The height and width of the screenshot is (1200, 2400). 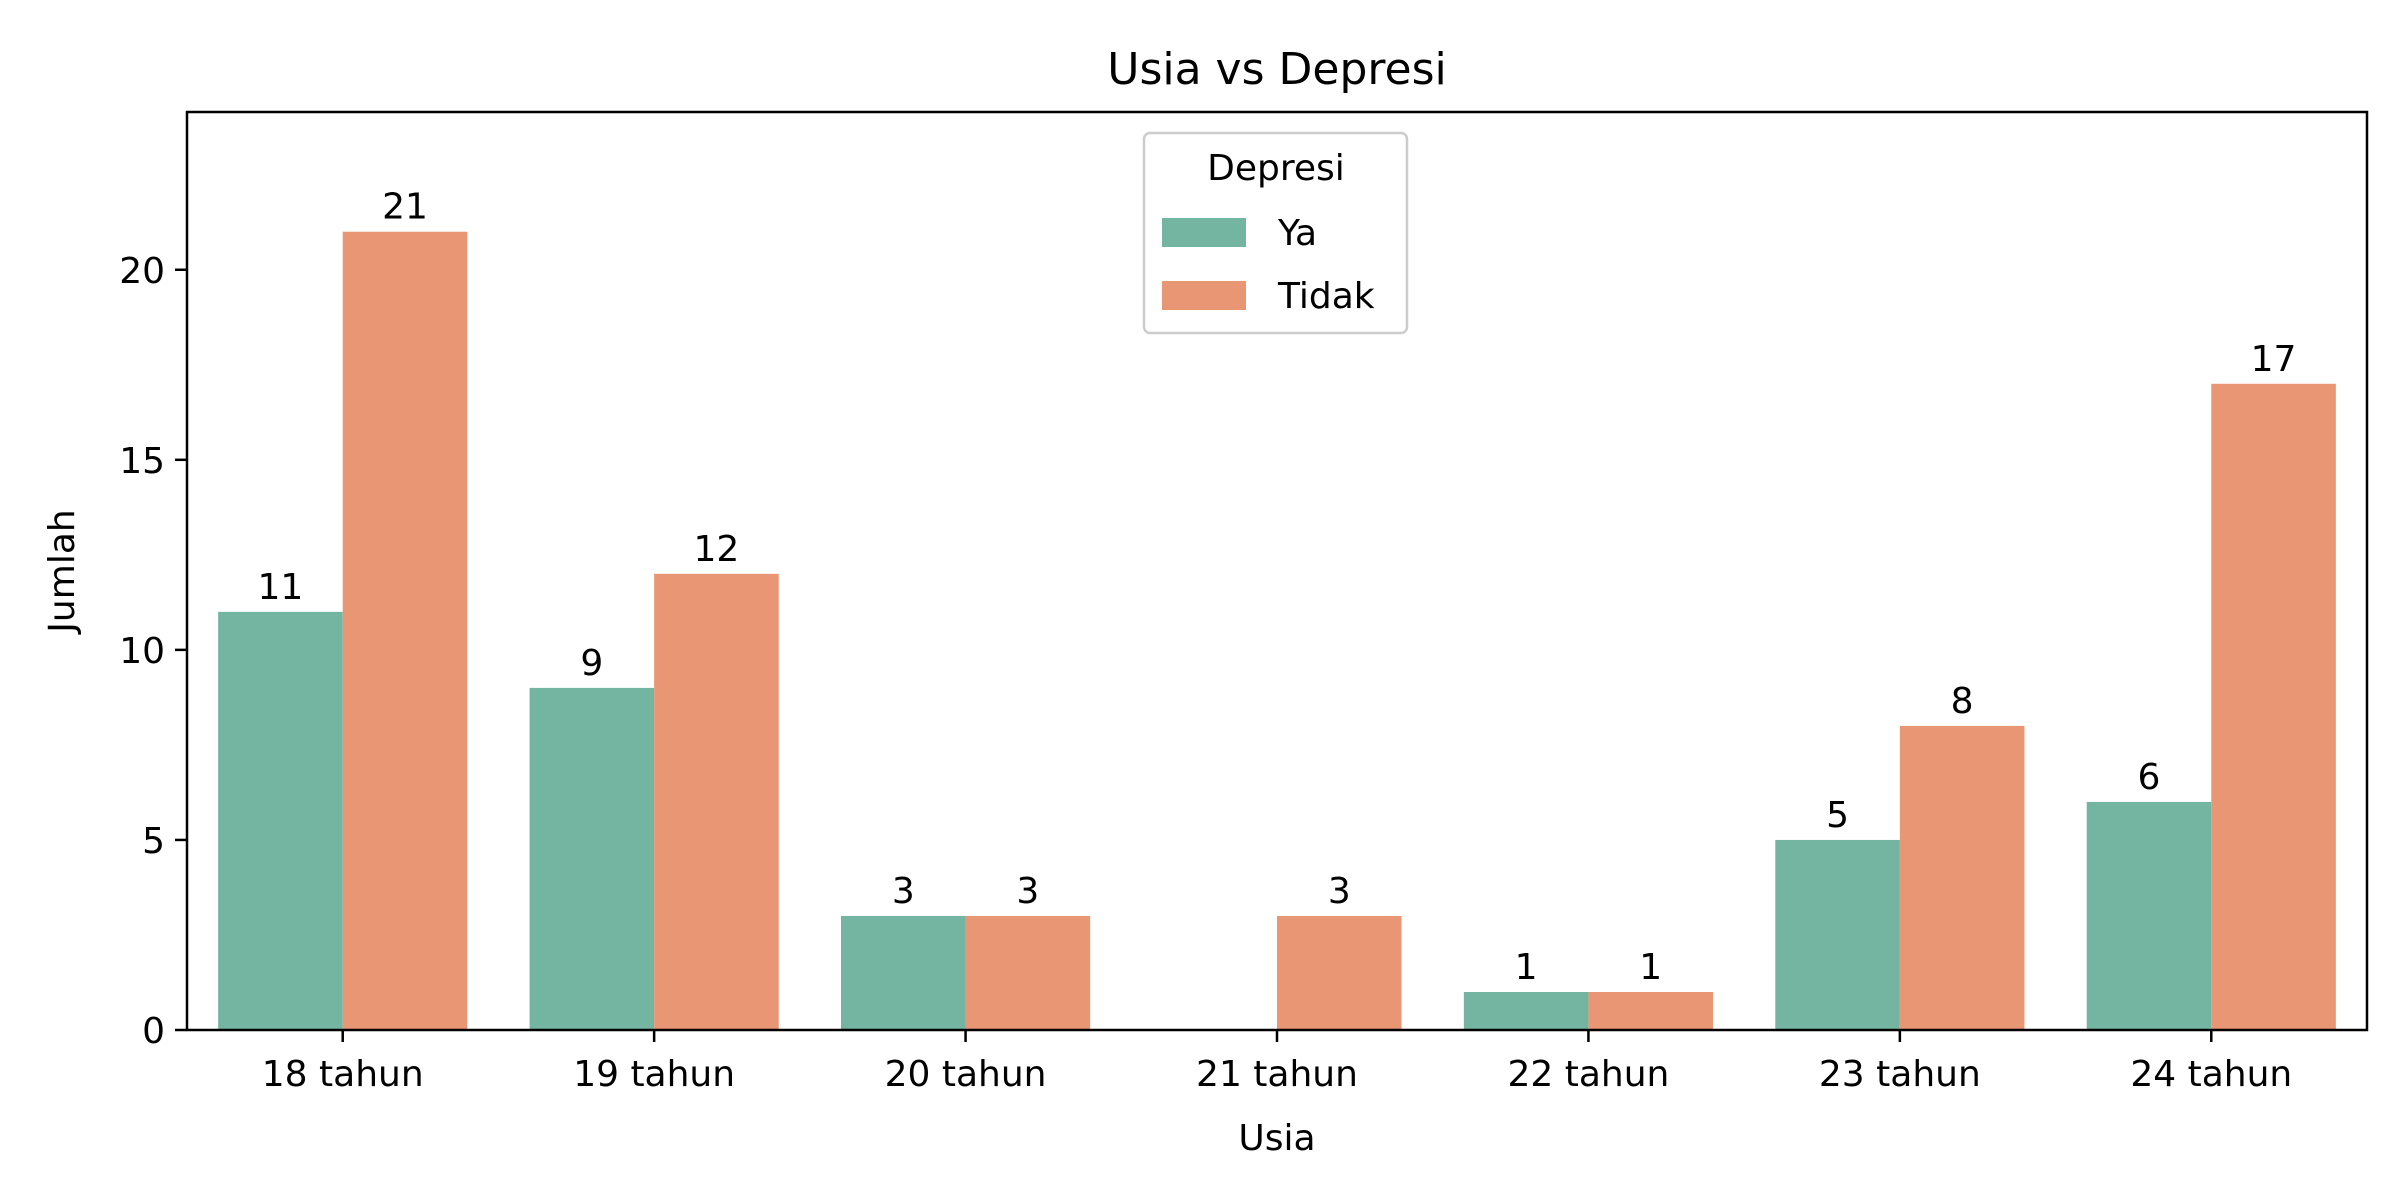 I want to click on x-tick-label: 21 tahun, so click(x=1277, y=1074).